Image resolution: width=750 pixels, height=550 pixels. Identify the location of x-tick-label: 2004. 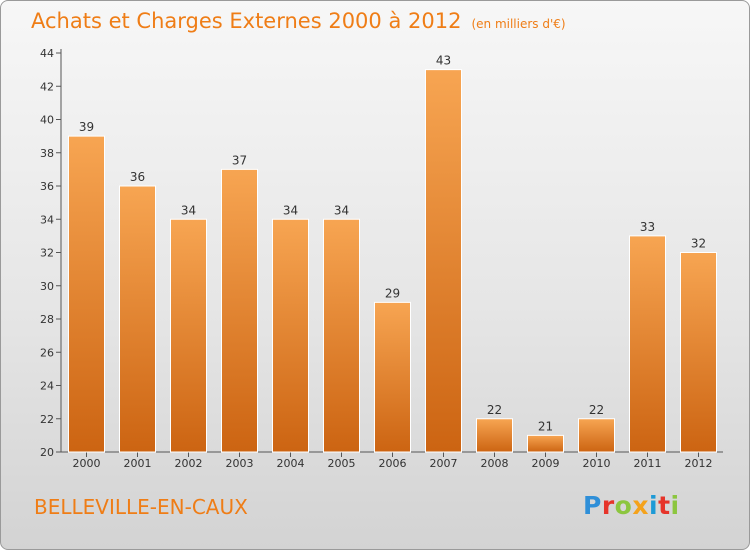
(291, 463).